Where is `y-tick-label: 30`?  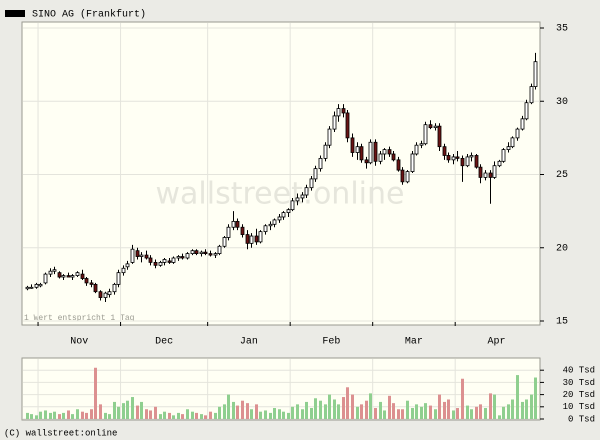 y-tick-label: 30 is located at coordinates (562, 102).